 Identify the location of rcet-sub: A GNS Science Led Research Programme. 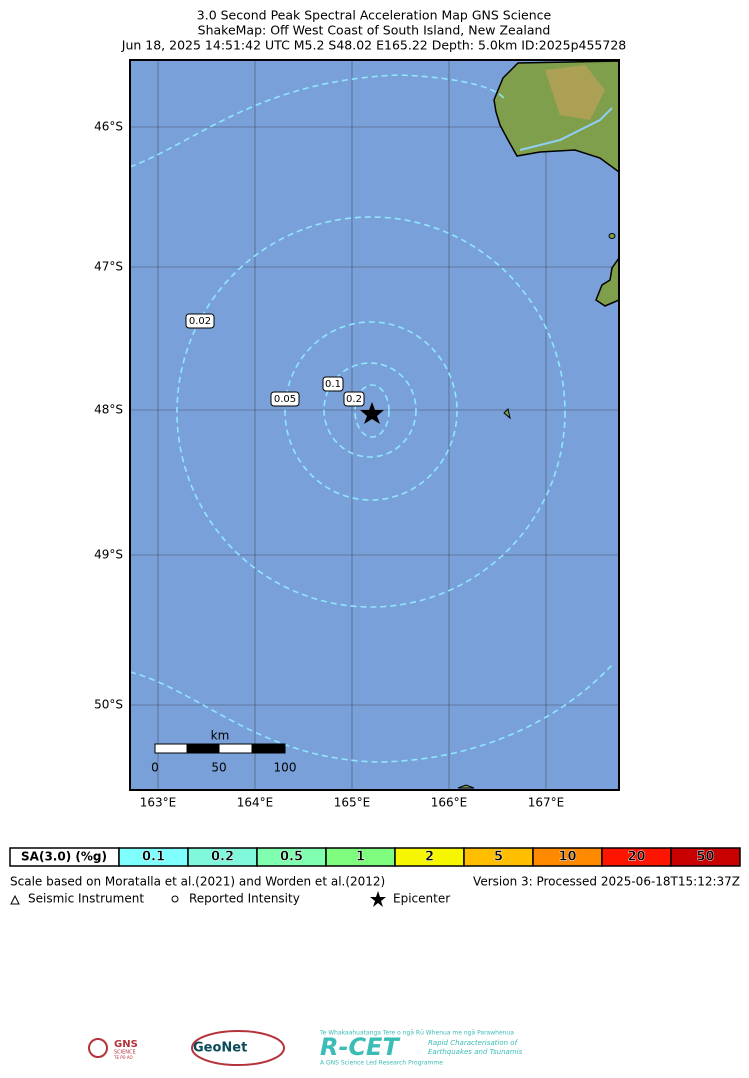
(381, 1063).